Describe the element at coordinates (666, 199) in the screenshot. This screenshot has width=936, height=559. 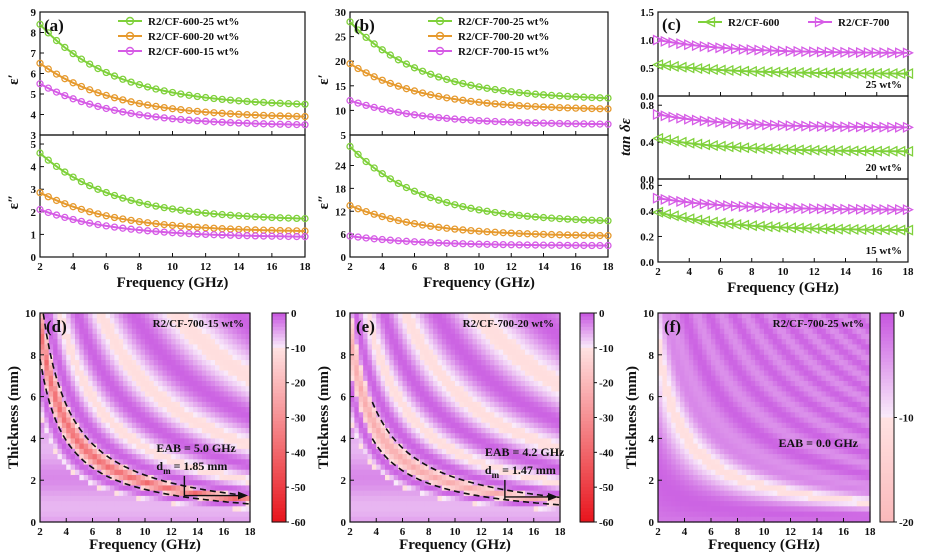
I see `marker-right-triangle` at that location.